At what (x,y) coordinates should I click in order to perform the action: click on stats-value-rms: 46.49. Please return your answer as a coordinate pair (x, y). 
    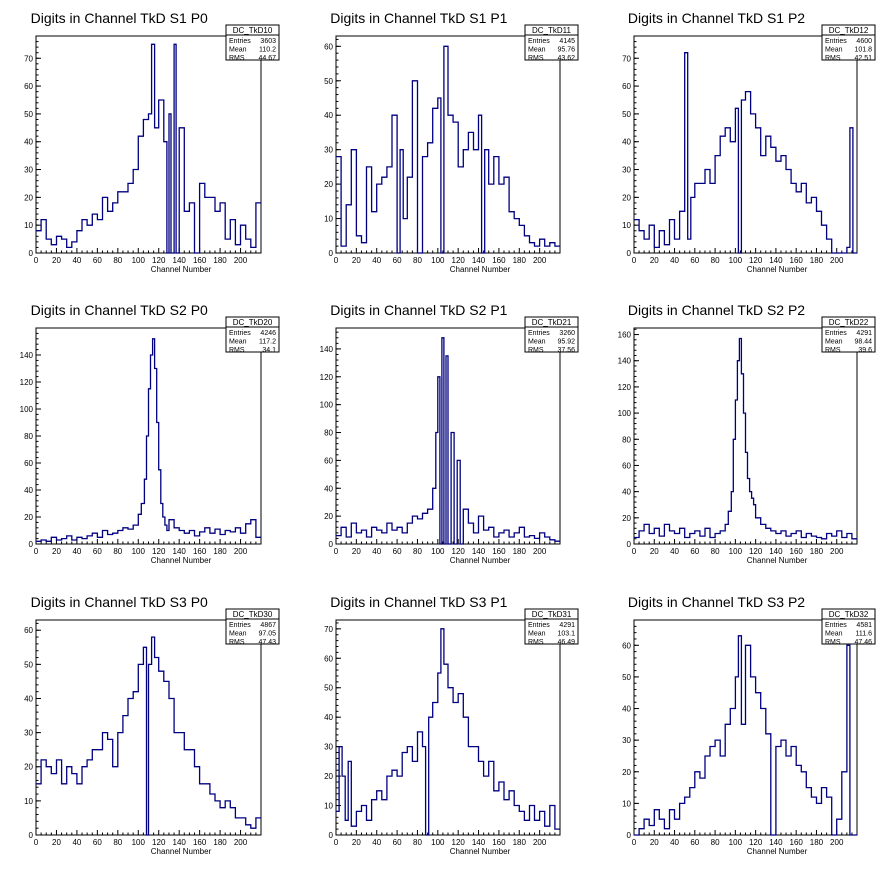
    Looking at the image, I should click on (566, 642).